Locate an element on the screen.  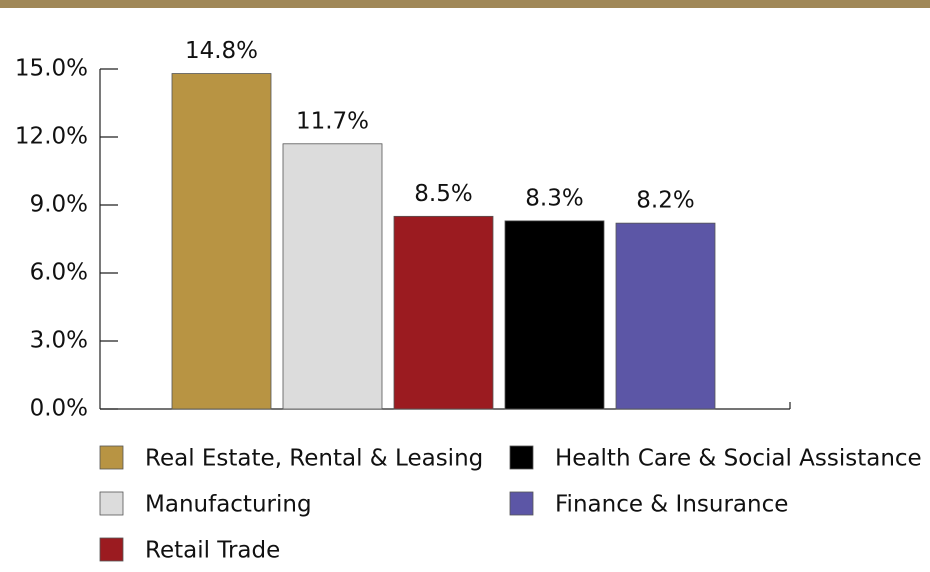
value-label: 14.8% is located at coordinates (221, 51).